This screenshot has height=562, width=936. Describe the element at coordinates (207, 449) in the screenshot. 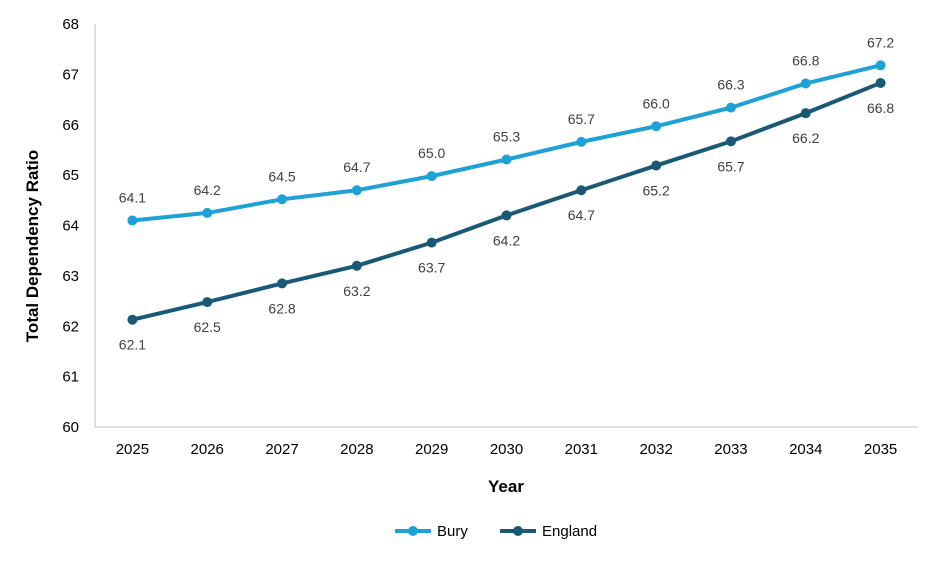

I see `x-tick-label: 2026` at that location.